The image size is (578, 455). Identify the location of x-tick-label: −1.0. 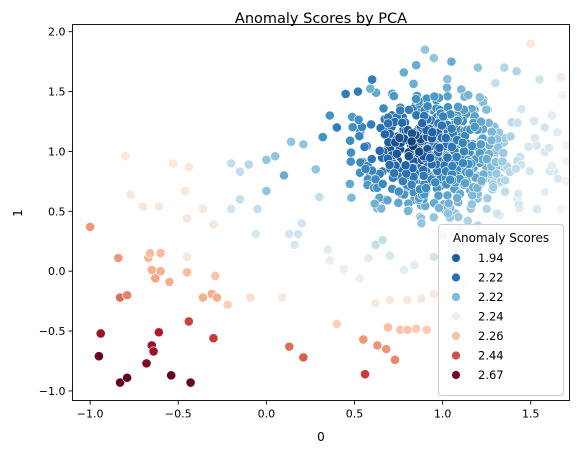
(90, 414).